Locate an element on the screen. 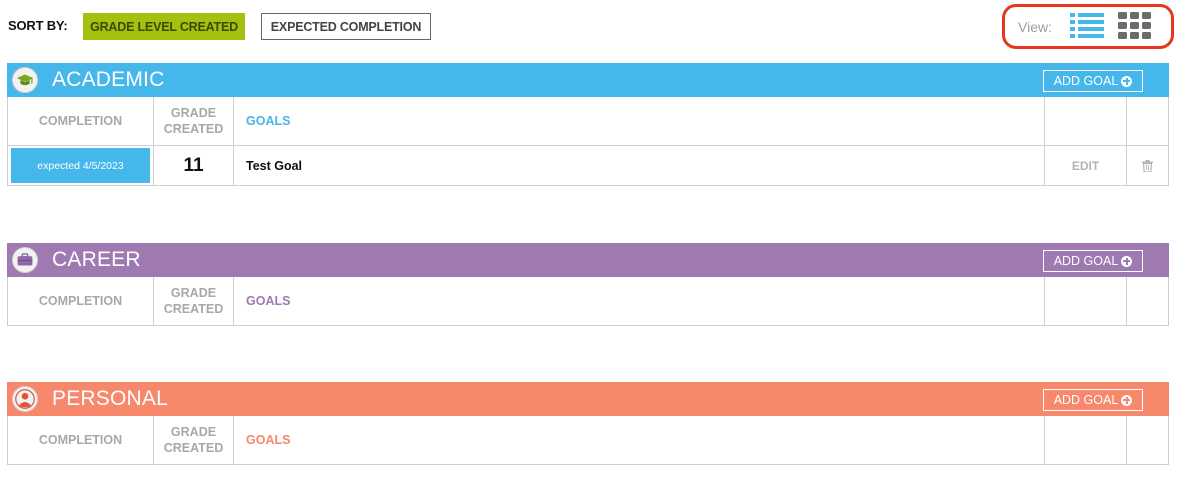 The image size is (1185, 502). sort-expected-completion-button: EXPECTED COMPLETION is located at coordinates (346, 26).